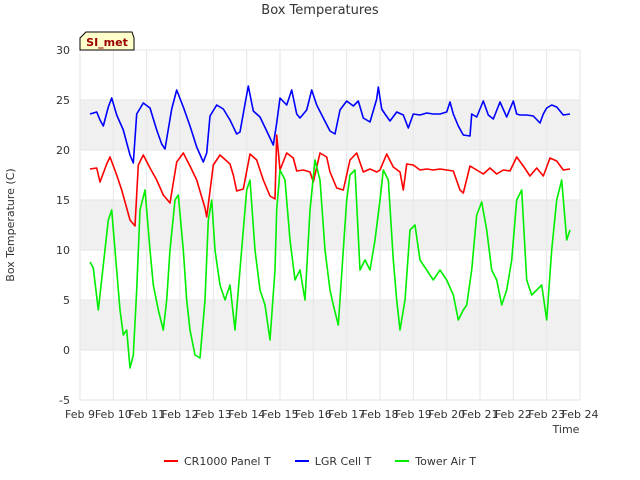 Image resolution: width=640 pixels, height=480 pixels. I want to click on y-tick-label: 10, so click(63, 250).